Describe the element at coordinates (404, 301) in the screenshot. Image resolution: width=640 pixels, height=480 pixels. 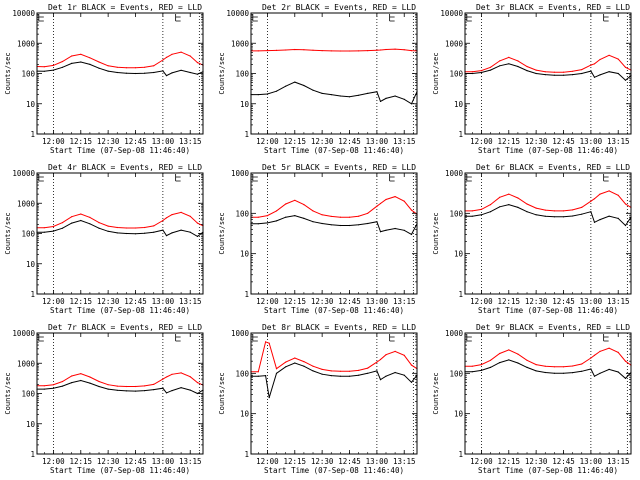
I see `x-tick-label: 13:15` at that location.